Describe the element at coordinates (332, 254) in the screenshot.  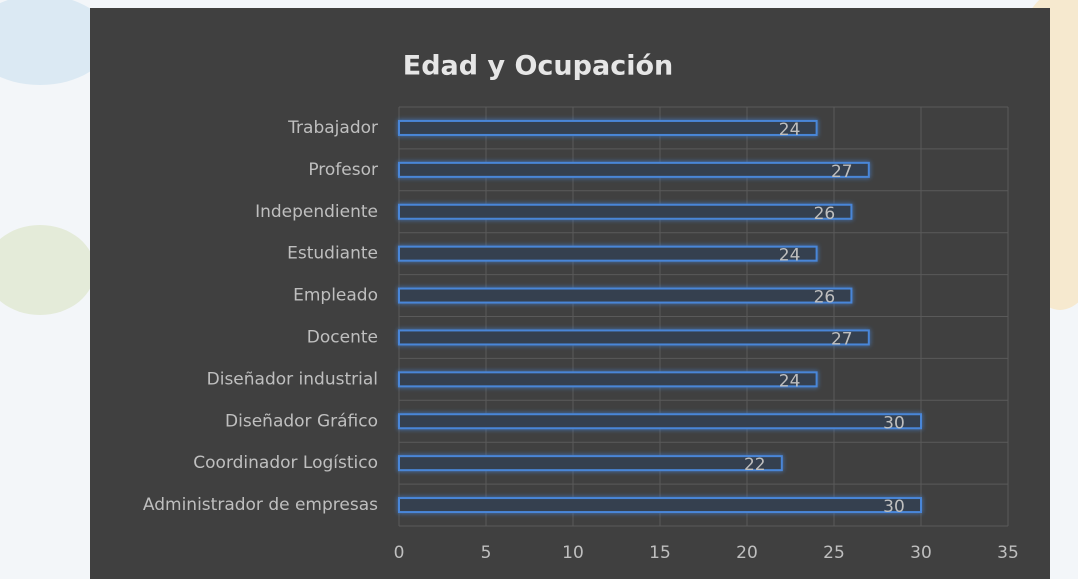
I see `y-tick-label: Estudiante` at that location.